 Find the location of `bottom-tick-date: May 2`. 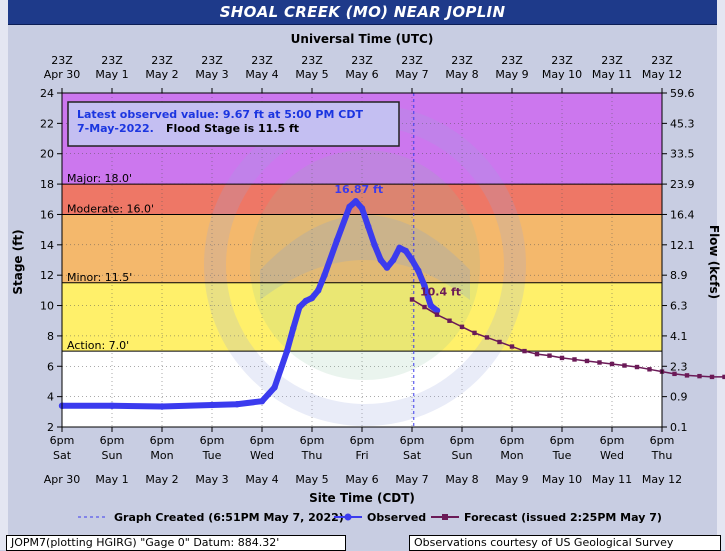

bottom-tick-date: May 2 is located at coordinates (161, 479).